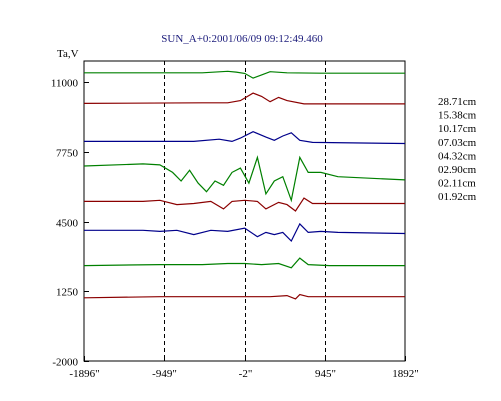 The image size is (501, 401). Describe the element at coordinates (244, 204) in the screenshot. I see `series-line-04.32cm` at that location.